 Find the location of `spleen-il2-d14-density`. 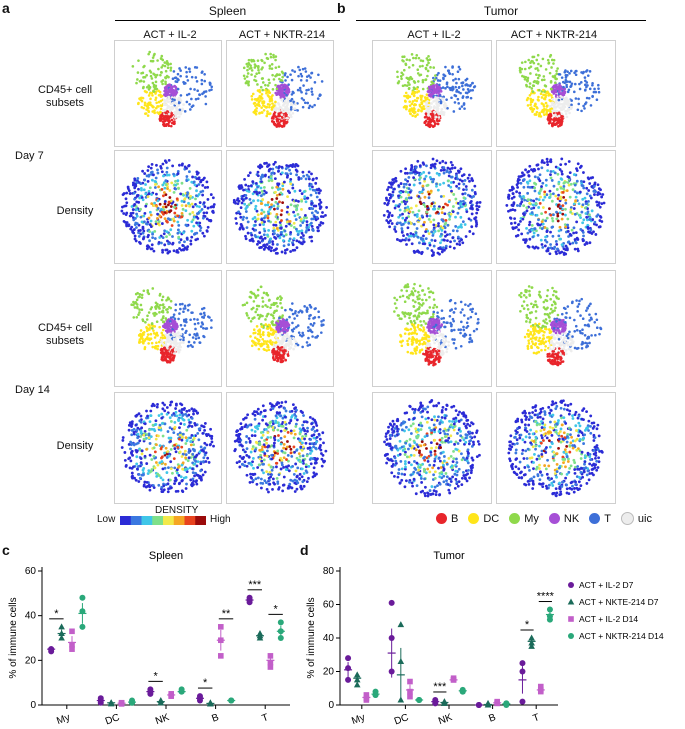

spleen-il2-d14-density is located at coordinates (168, 448).